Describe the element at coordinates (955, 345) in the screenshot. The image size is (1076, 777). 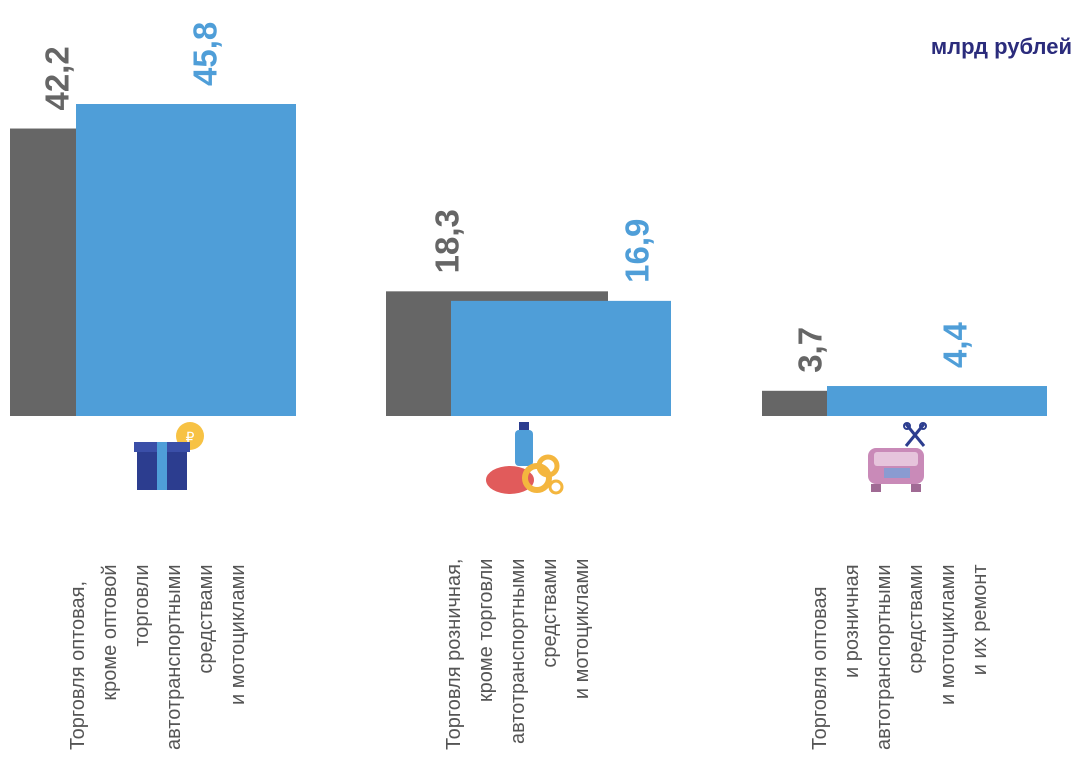
I see `value-label-series-2-category-3: 4,4` at that location.